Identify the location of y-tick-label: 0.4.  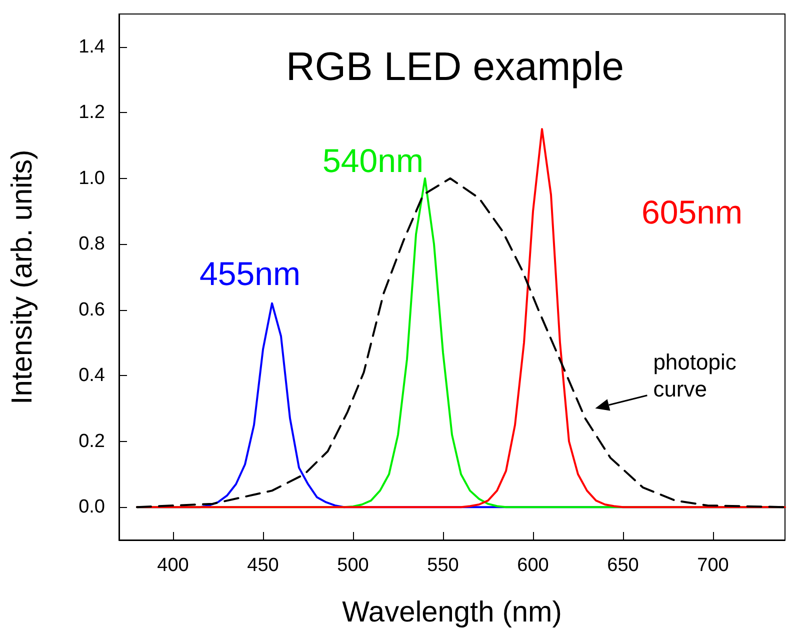
(92, 375).